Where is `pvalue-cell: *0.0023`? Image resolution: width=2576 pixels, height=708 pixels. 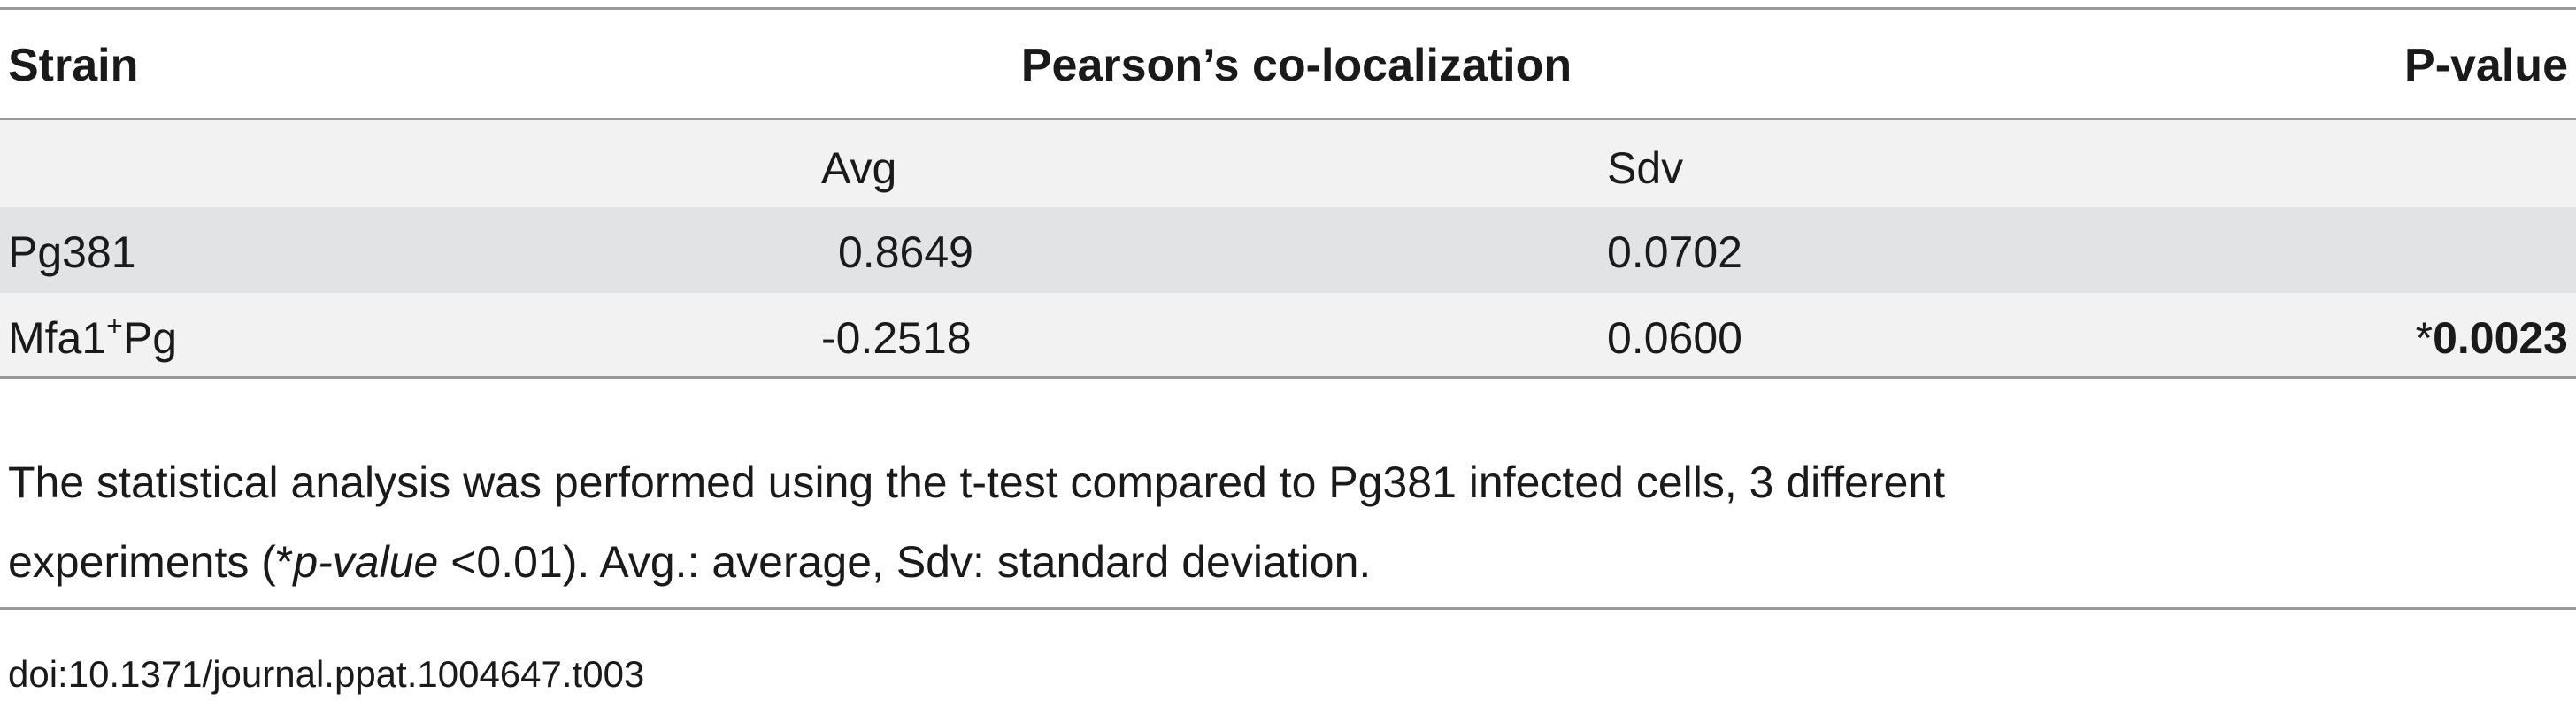
pvalue-cell: *0.0023 is located at coordinates (2492, 338).